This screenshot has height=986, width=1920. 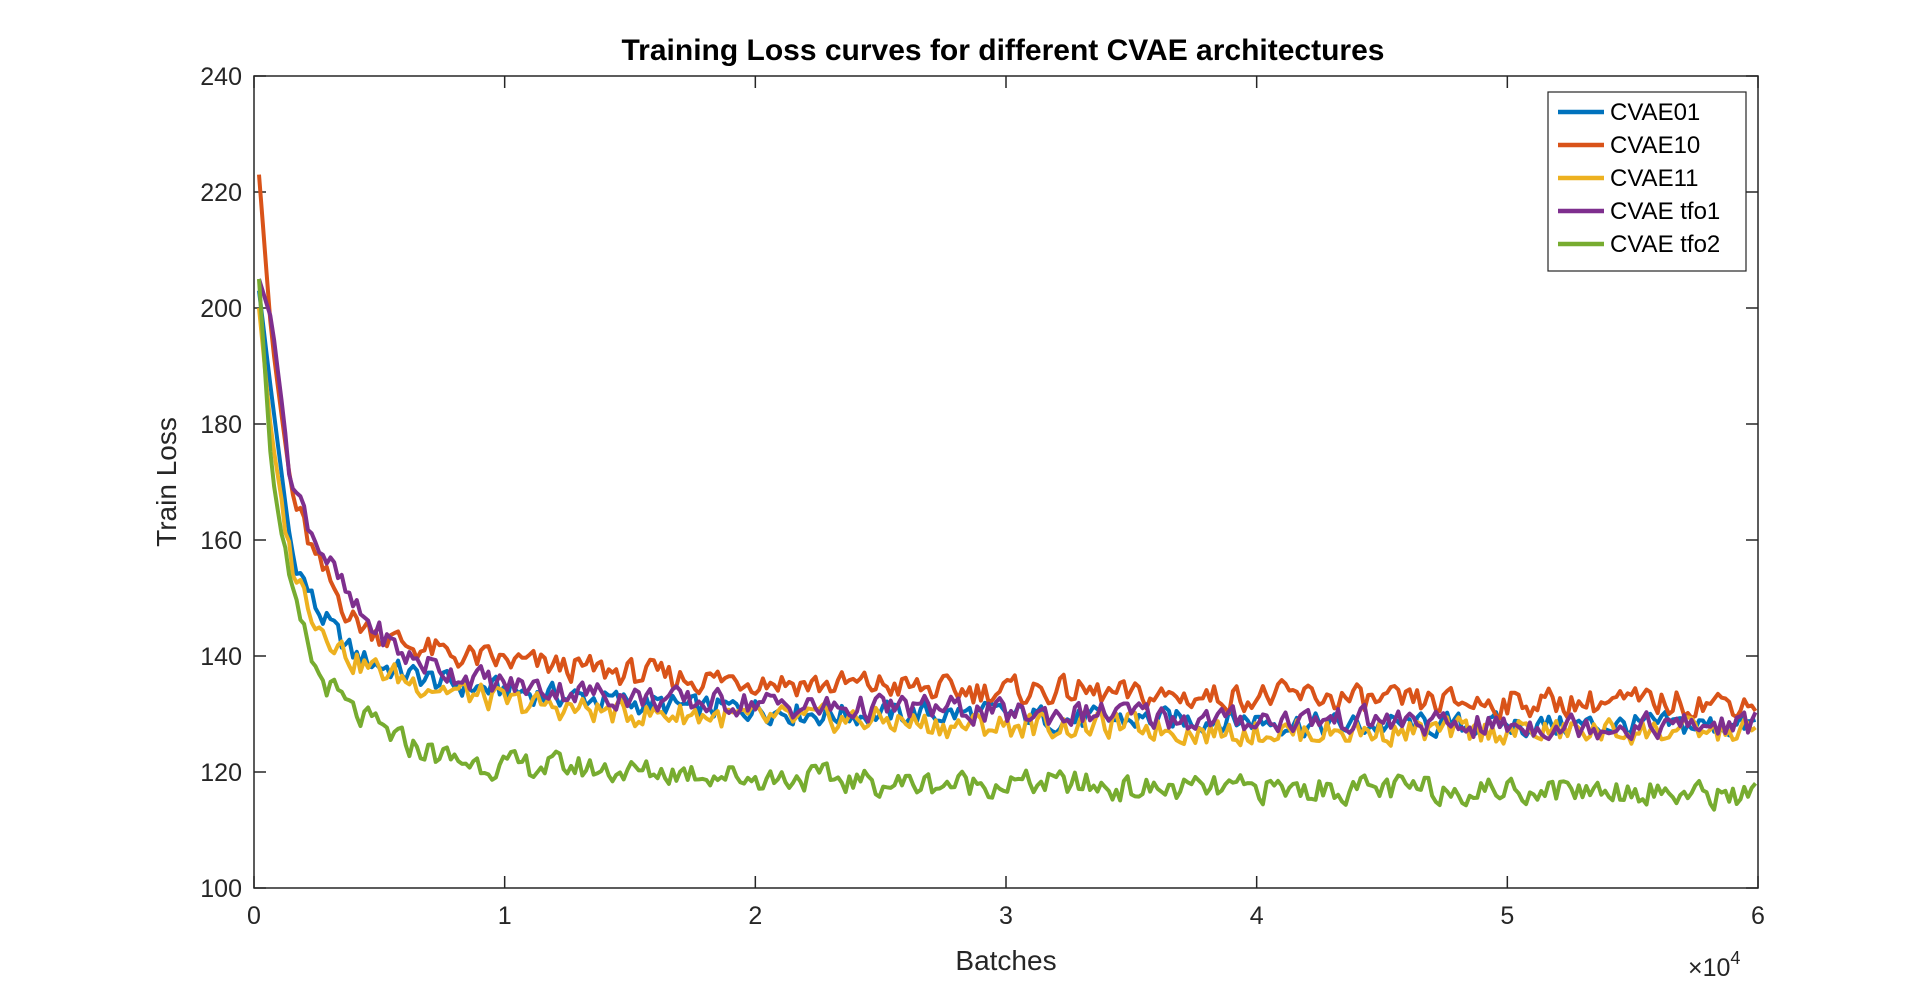 I want to click on legend-label: CVAE10, so click(x=1655, y=145).